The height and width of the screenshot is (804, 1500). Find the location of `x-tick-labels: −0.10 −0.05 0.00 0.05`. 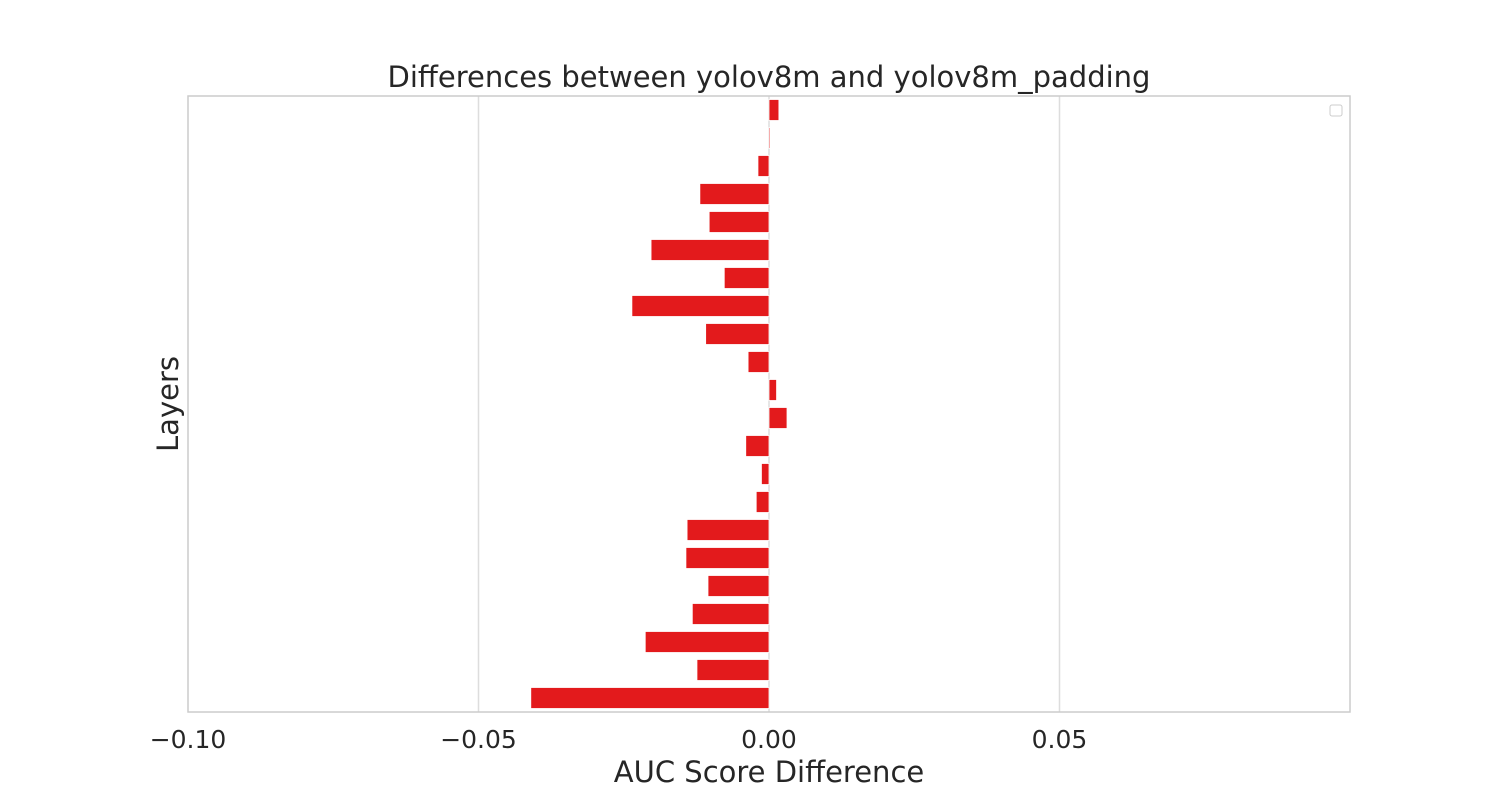

x-tick-labels: −0.10 −0.05 0.00 0.05 is located at coordinates (619, 739).